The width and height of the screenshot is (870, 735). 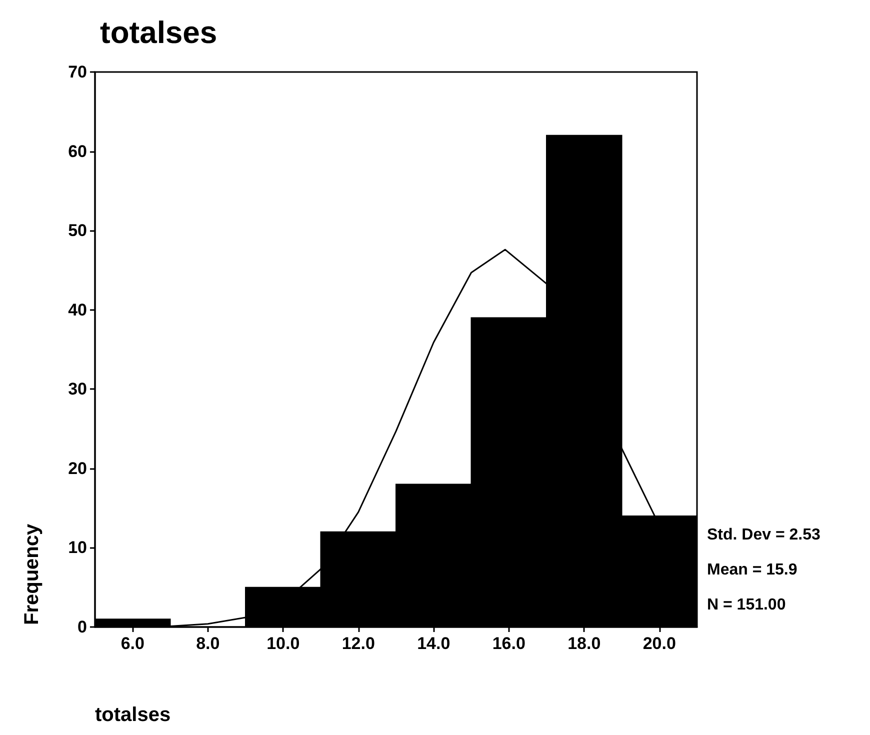 What do you see at coordinates (132, 643) in the screenshot?
I see `x-tick-label: 6.0` at bounding box center [132, 643].